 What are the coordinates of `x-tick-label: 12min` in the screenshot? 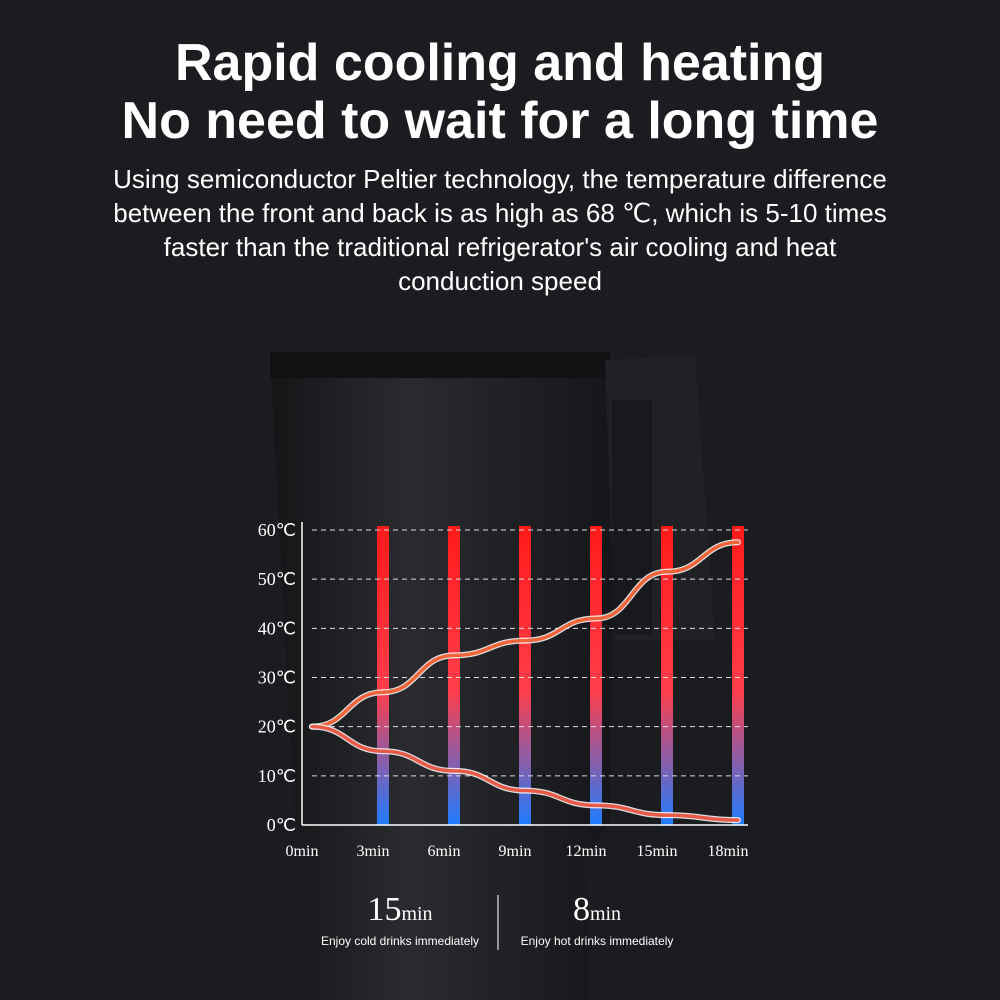 It's located at (586, 851).